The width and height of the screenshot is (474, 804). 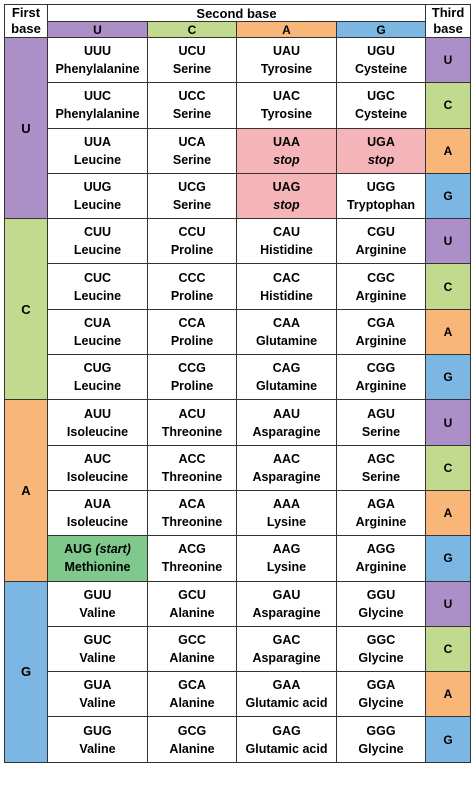 What do you see at coordinates (192, 286) in the screenshot?
I see `codon-cell-ccc: CCC Proline` at bounding box center [192, 286].